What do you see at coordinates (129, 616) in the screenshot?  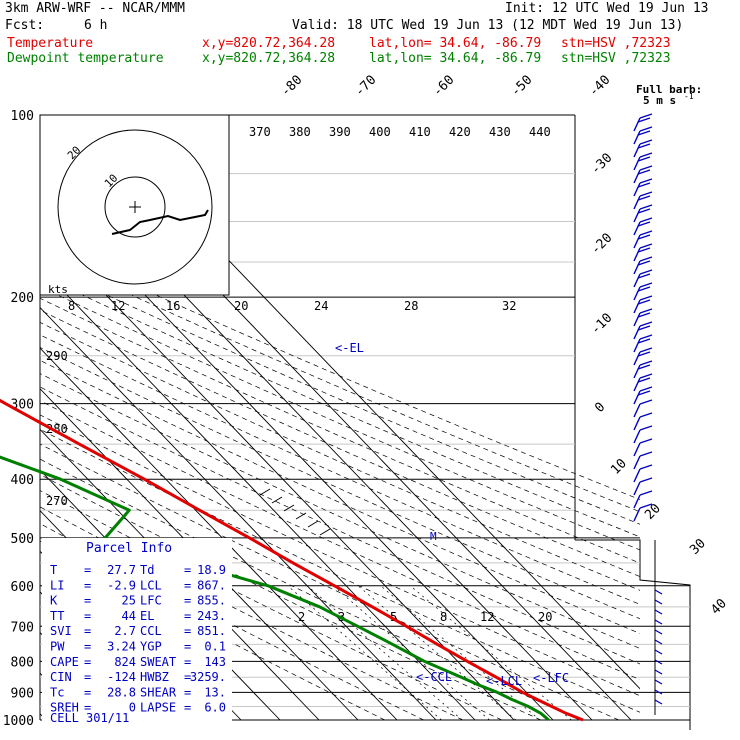 I see `parcel-value: 44` at bounding box center [129, 616].